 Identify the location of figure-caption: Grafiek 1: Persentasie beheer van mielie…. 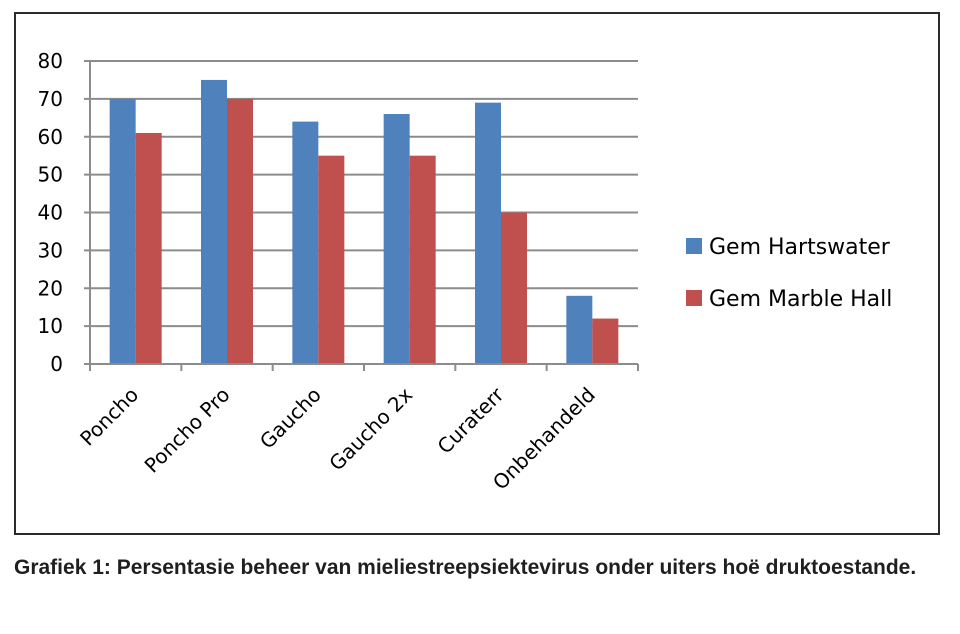
(465, 567).